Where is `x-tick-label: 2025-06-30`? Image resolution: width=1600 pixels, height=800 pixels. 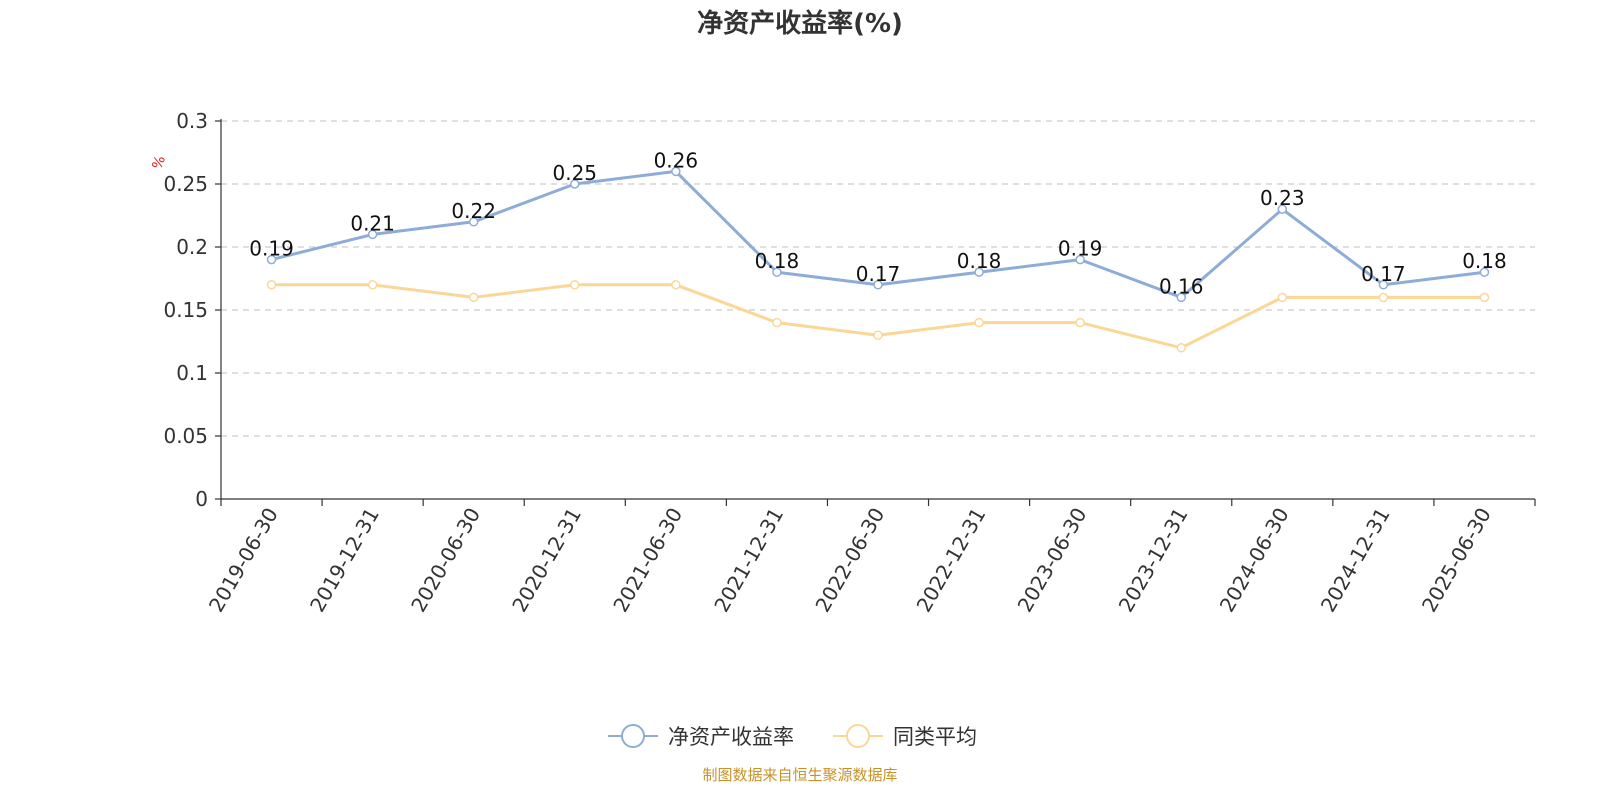
x-tick-label: 2025-06-30 is located at coordinates (1456, 560).